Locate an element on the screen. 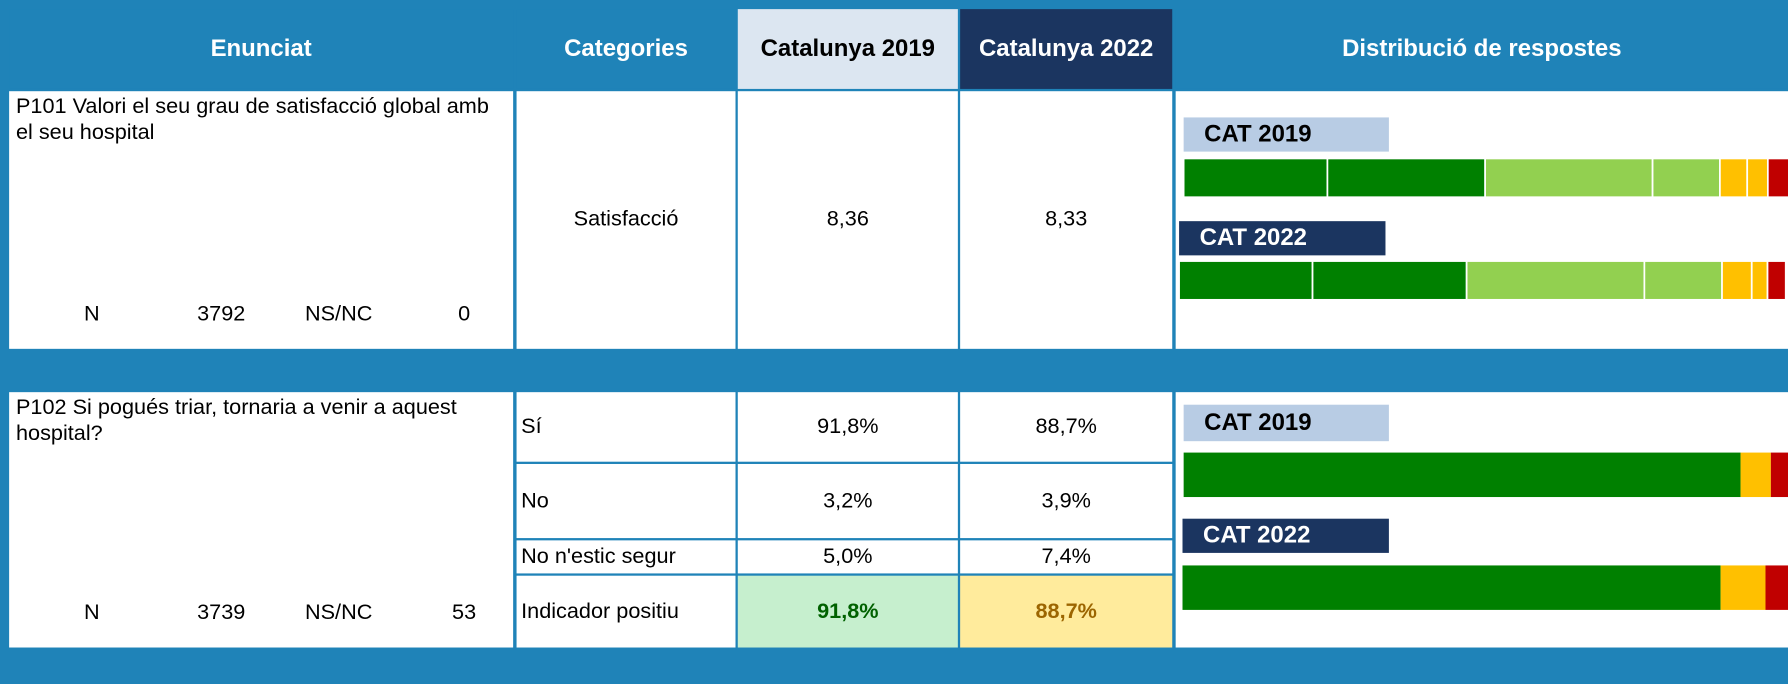 The width and height of the screenshot is (1788, 684). category-cell: No is located at coordinates (626, 501).